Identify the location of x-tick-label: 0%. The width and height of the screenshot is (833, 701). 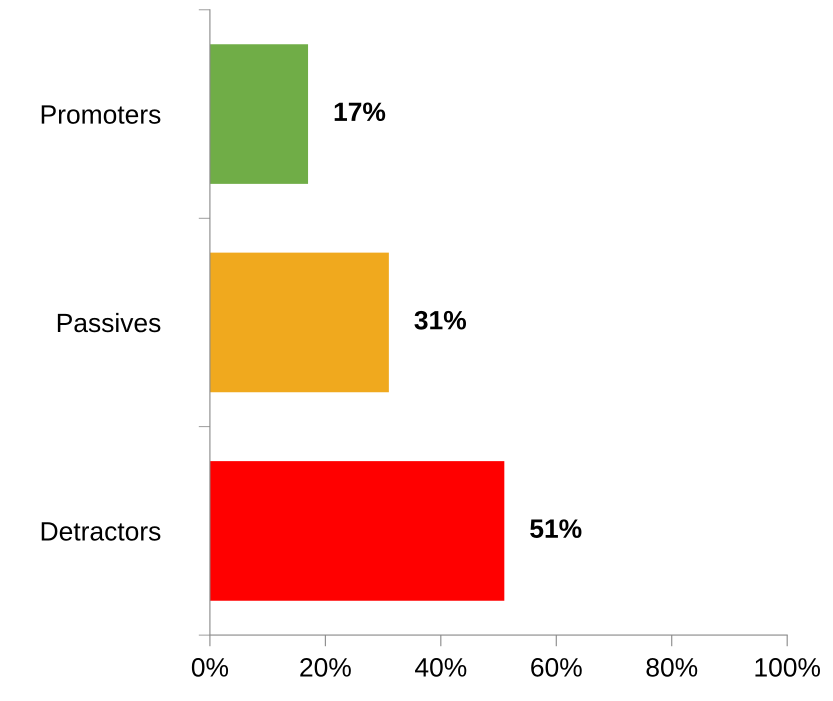
(210, 667).